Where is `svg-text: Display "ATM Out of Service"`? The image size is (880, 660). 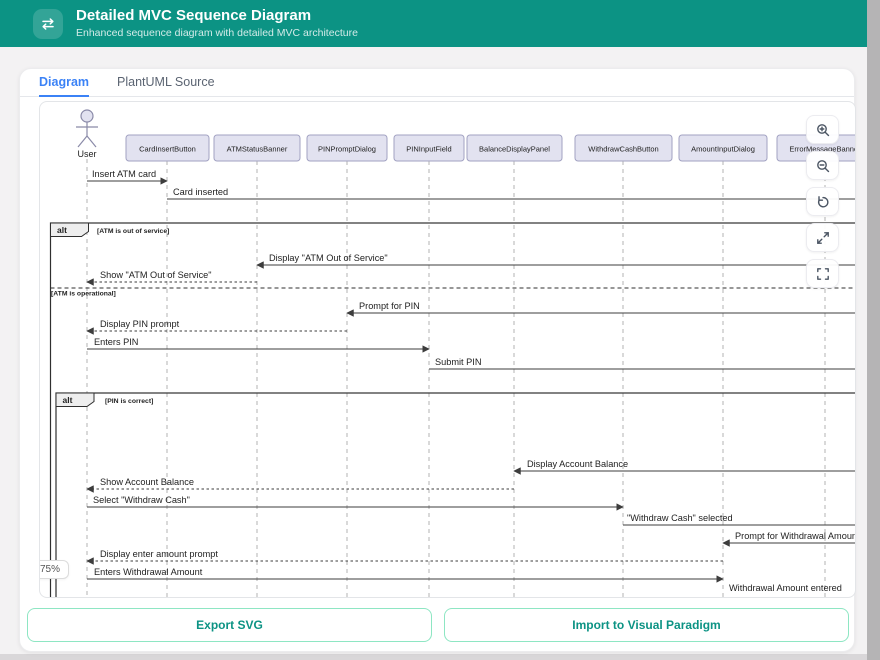
svg-text: Display "ATM Out of Service" is located at coordinates (328, 258).